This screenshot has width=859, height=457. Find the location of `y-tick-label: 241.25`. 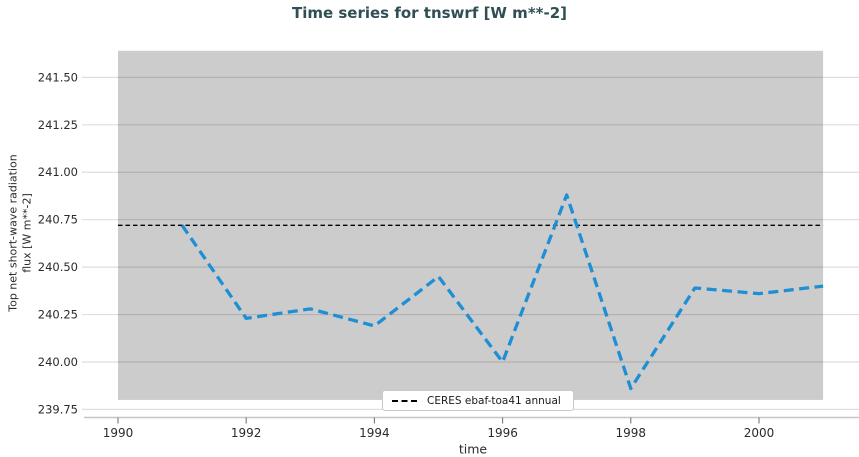

y-tick-label: 241.25 is located at coordinates (58, 125).